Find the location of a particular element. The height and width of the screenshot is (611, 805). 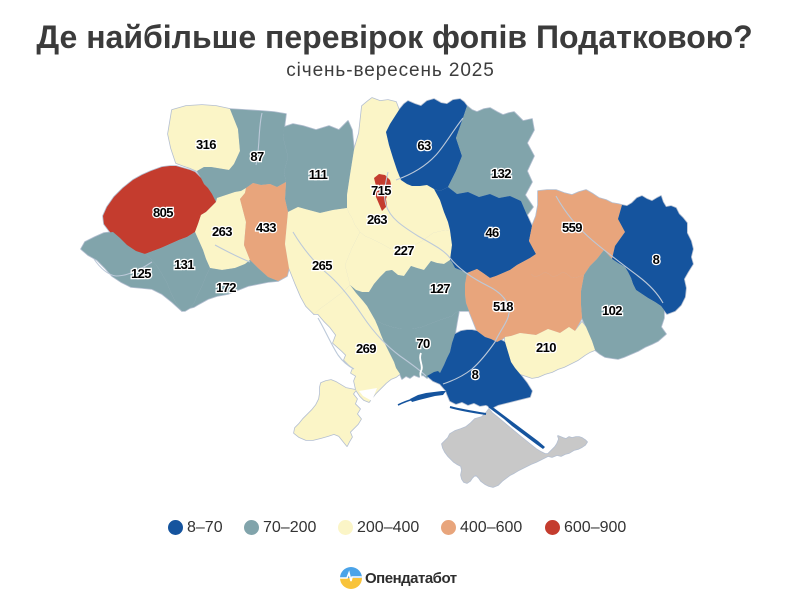

svg-text: 111 is located at coordinates (318, 174).